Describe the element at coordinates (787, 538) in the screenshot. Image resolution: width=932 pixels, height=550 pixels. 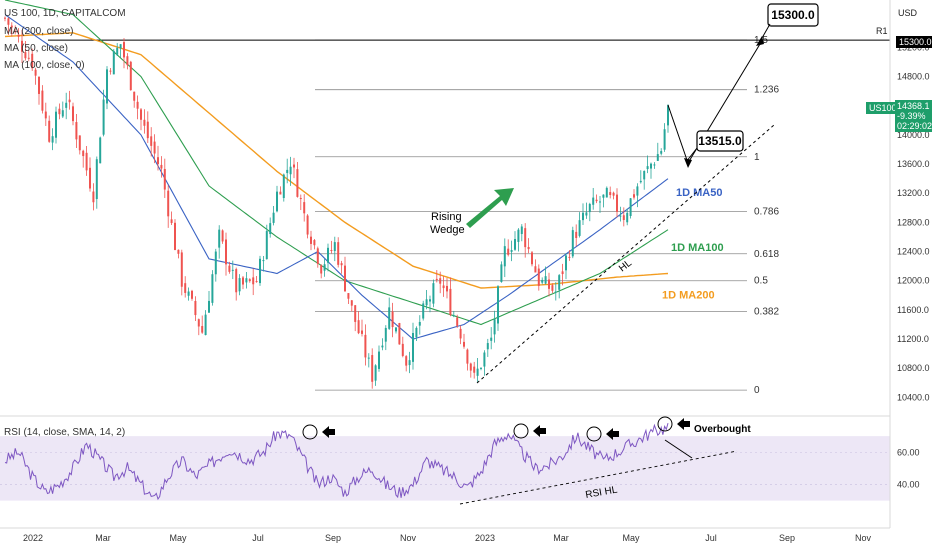
I see `x-tick-label: Sep` at that location.